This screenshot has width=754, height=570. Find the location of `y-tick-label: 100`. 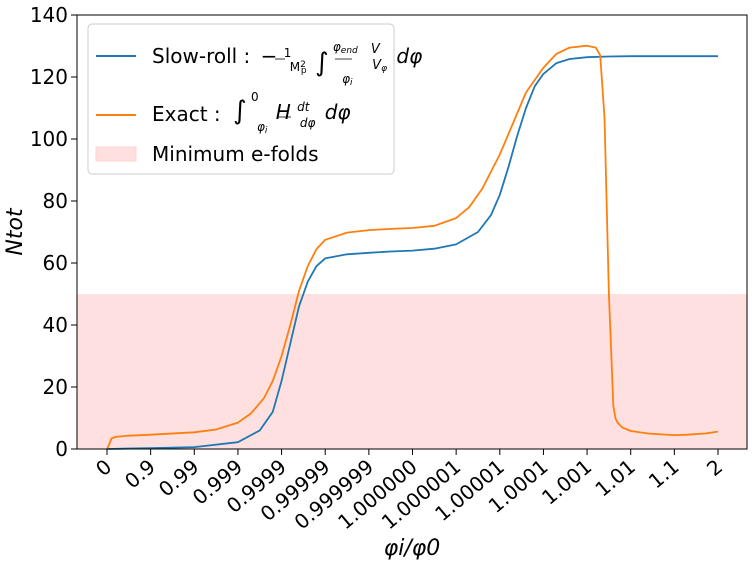

y-tick-label: 100 is located at coordinates (49, 139).